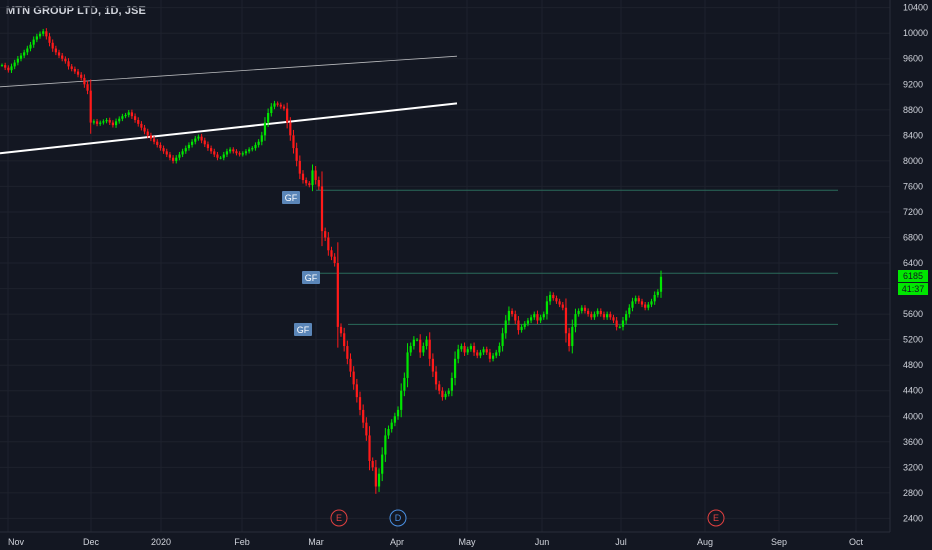  Describe the element at coordinates (398, 518) in the screenshot. I see `dividend-marker: D` at that location.